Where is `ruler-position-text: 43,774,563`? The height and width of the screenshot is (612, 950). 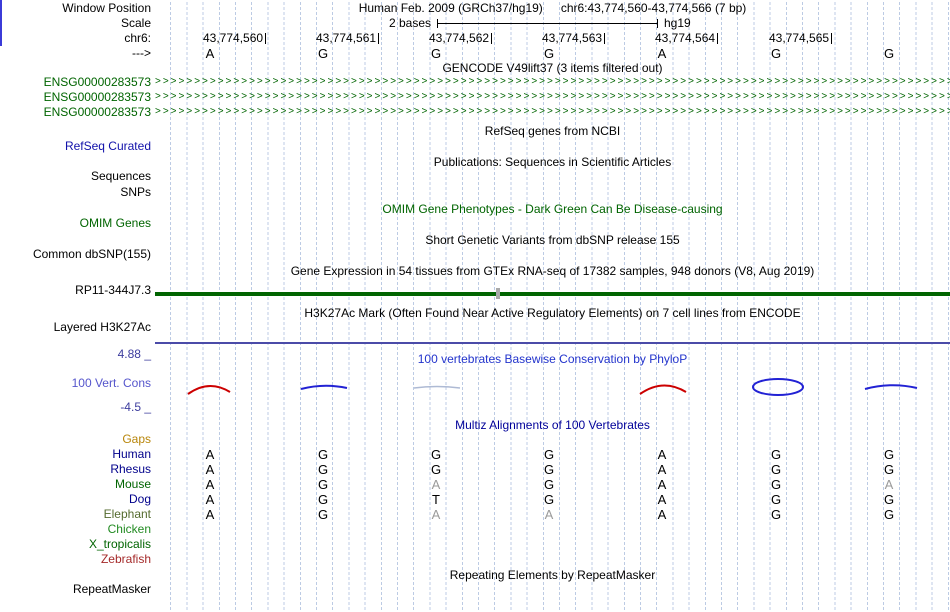 ruler-position-text: 43,774,563 is located at coordinates (572, 38).